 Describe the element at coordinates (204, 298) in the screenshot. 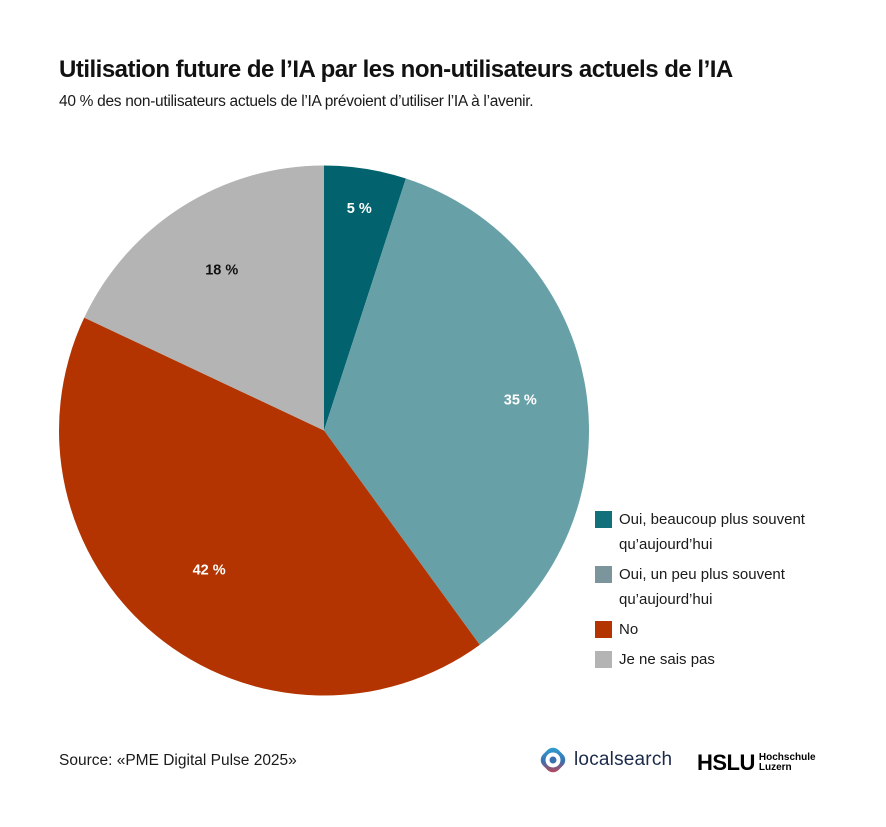

I see `pie-slice-je-ne-sais-pas` at that location.